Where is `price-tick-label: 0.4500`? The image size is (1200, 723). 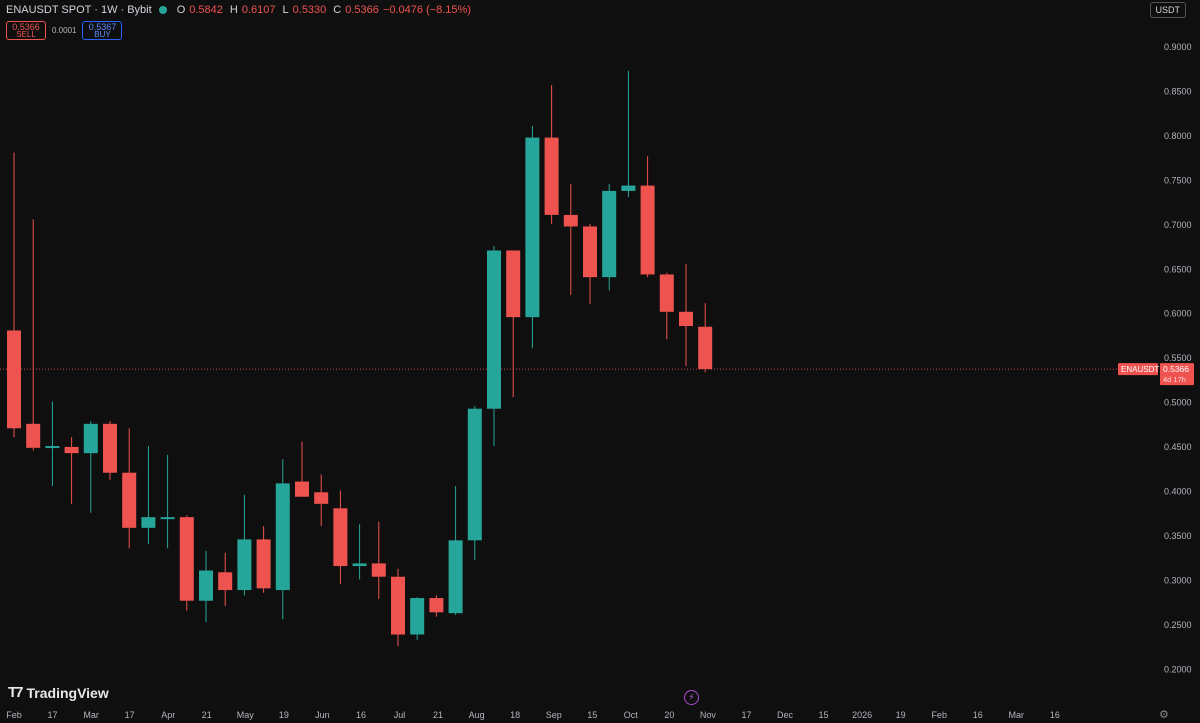 price-tick-label: 0.4500 is located at coordinates (1178, 447).